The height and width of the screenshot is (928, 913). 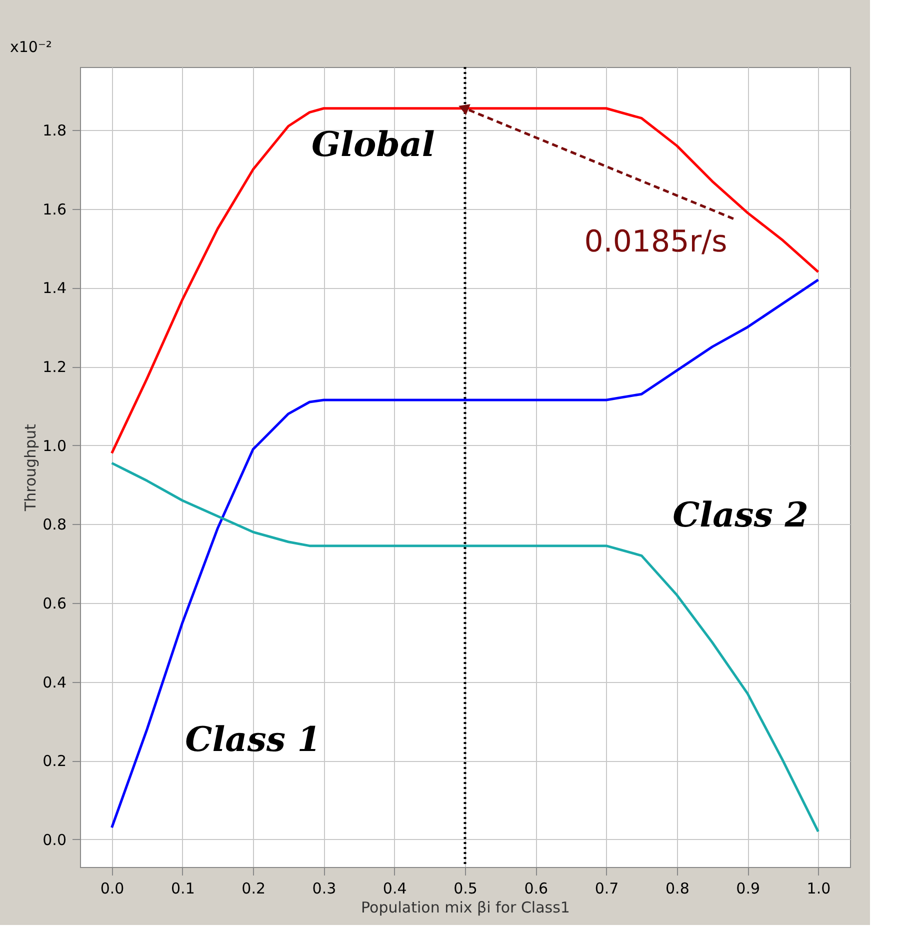 What do you see at coordinates (54, 288) in the screenshot?
I see `y-tick-label: 1.4` at bounding box center [54, 288].